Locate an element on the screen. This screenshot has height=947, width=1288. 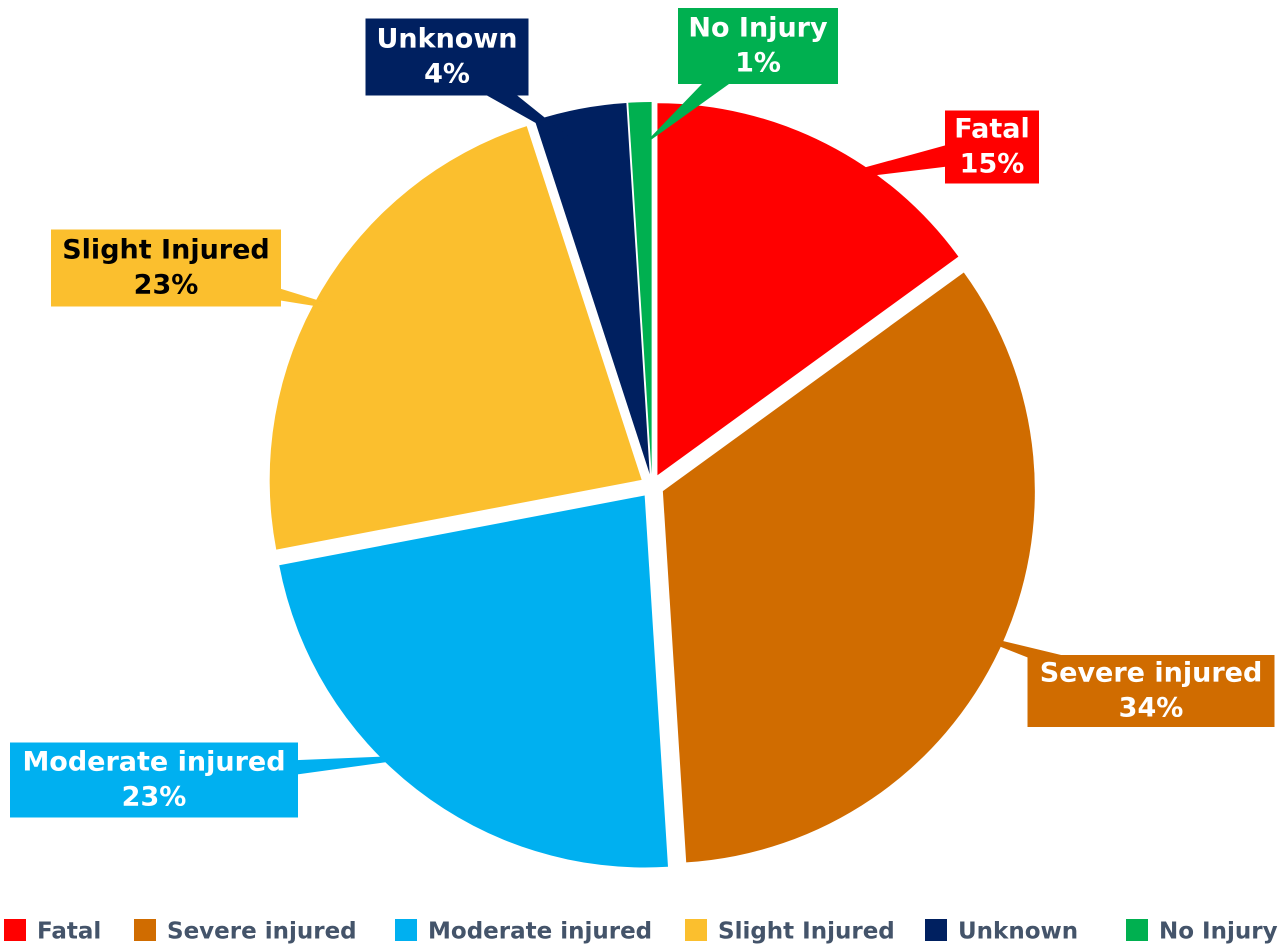
label-name: Fatal is located at coordinates (991, 129).